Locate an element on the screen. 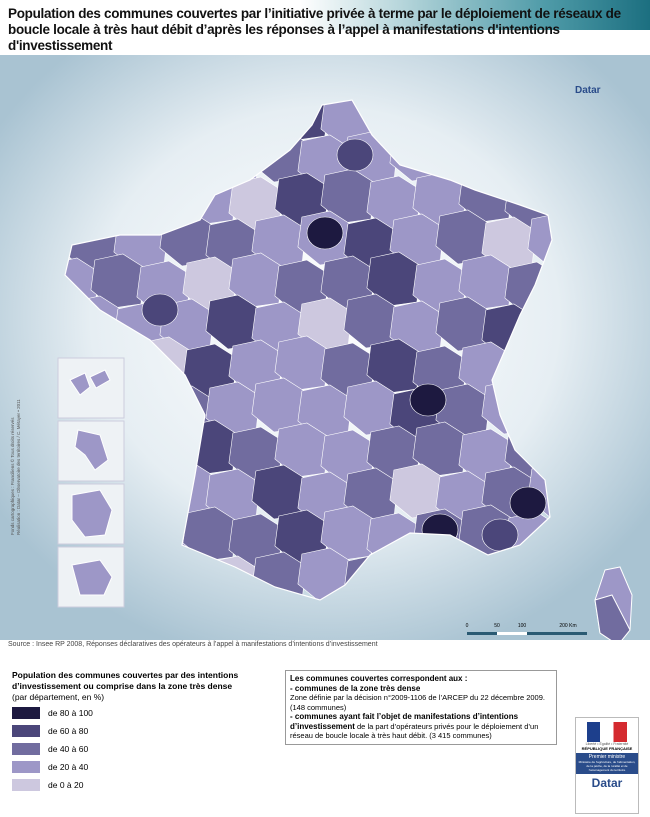  legend-subtitle: (par département, en %) is located at coordinates (58, 697).